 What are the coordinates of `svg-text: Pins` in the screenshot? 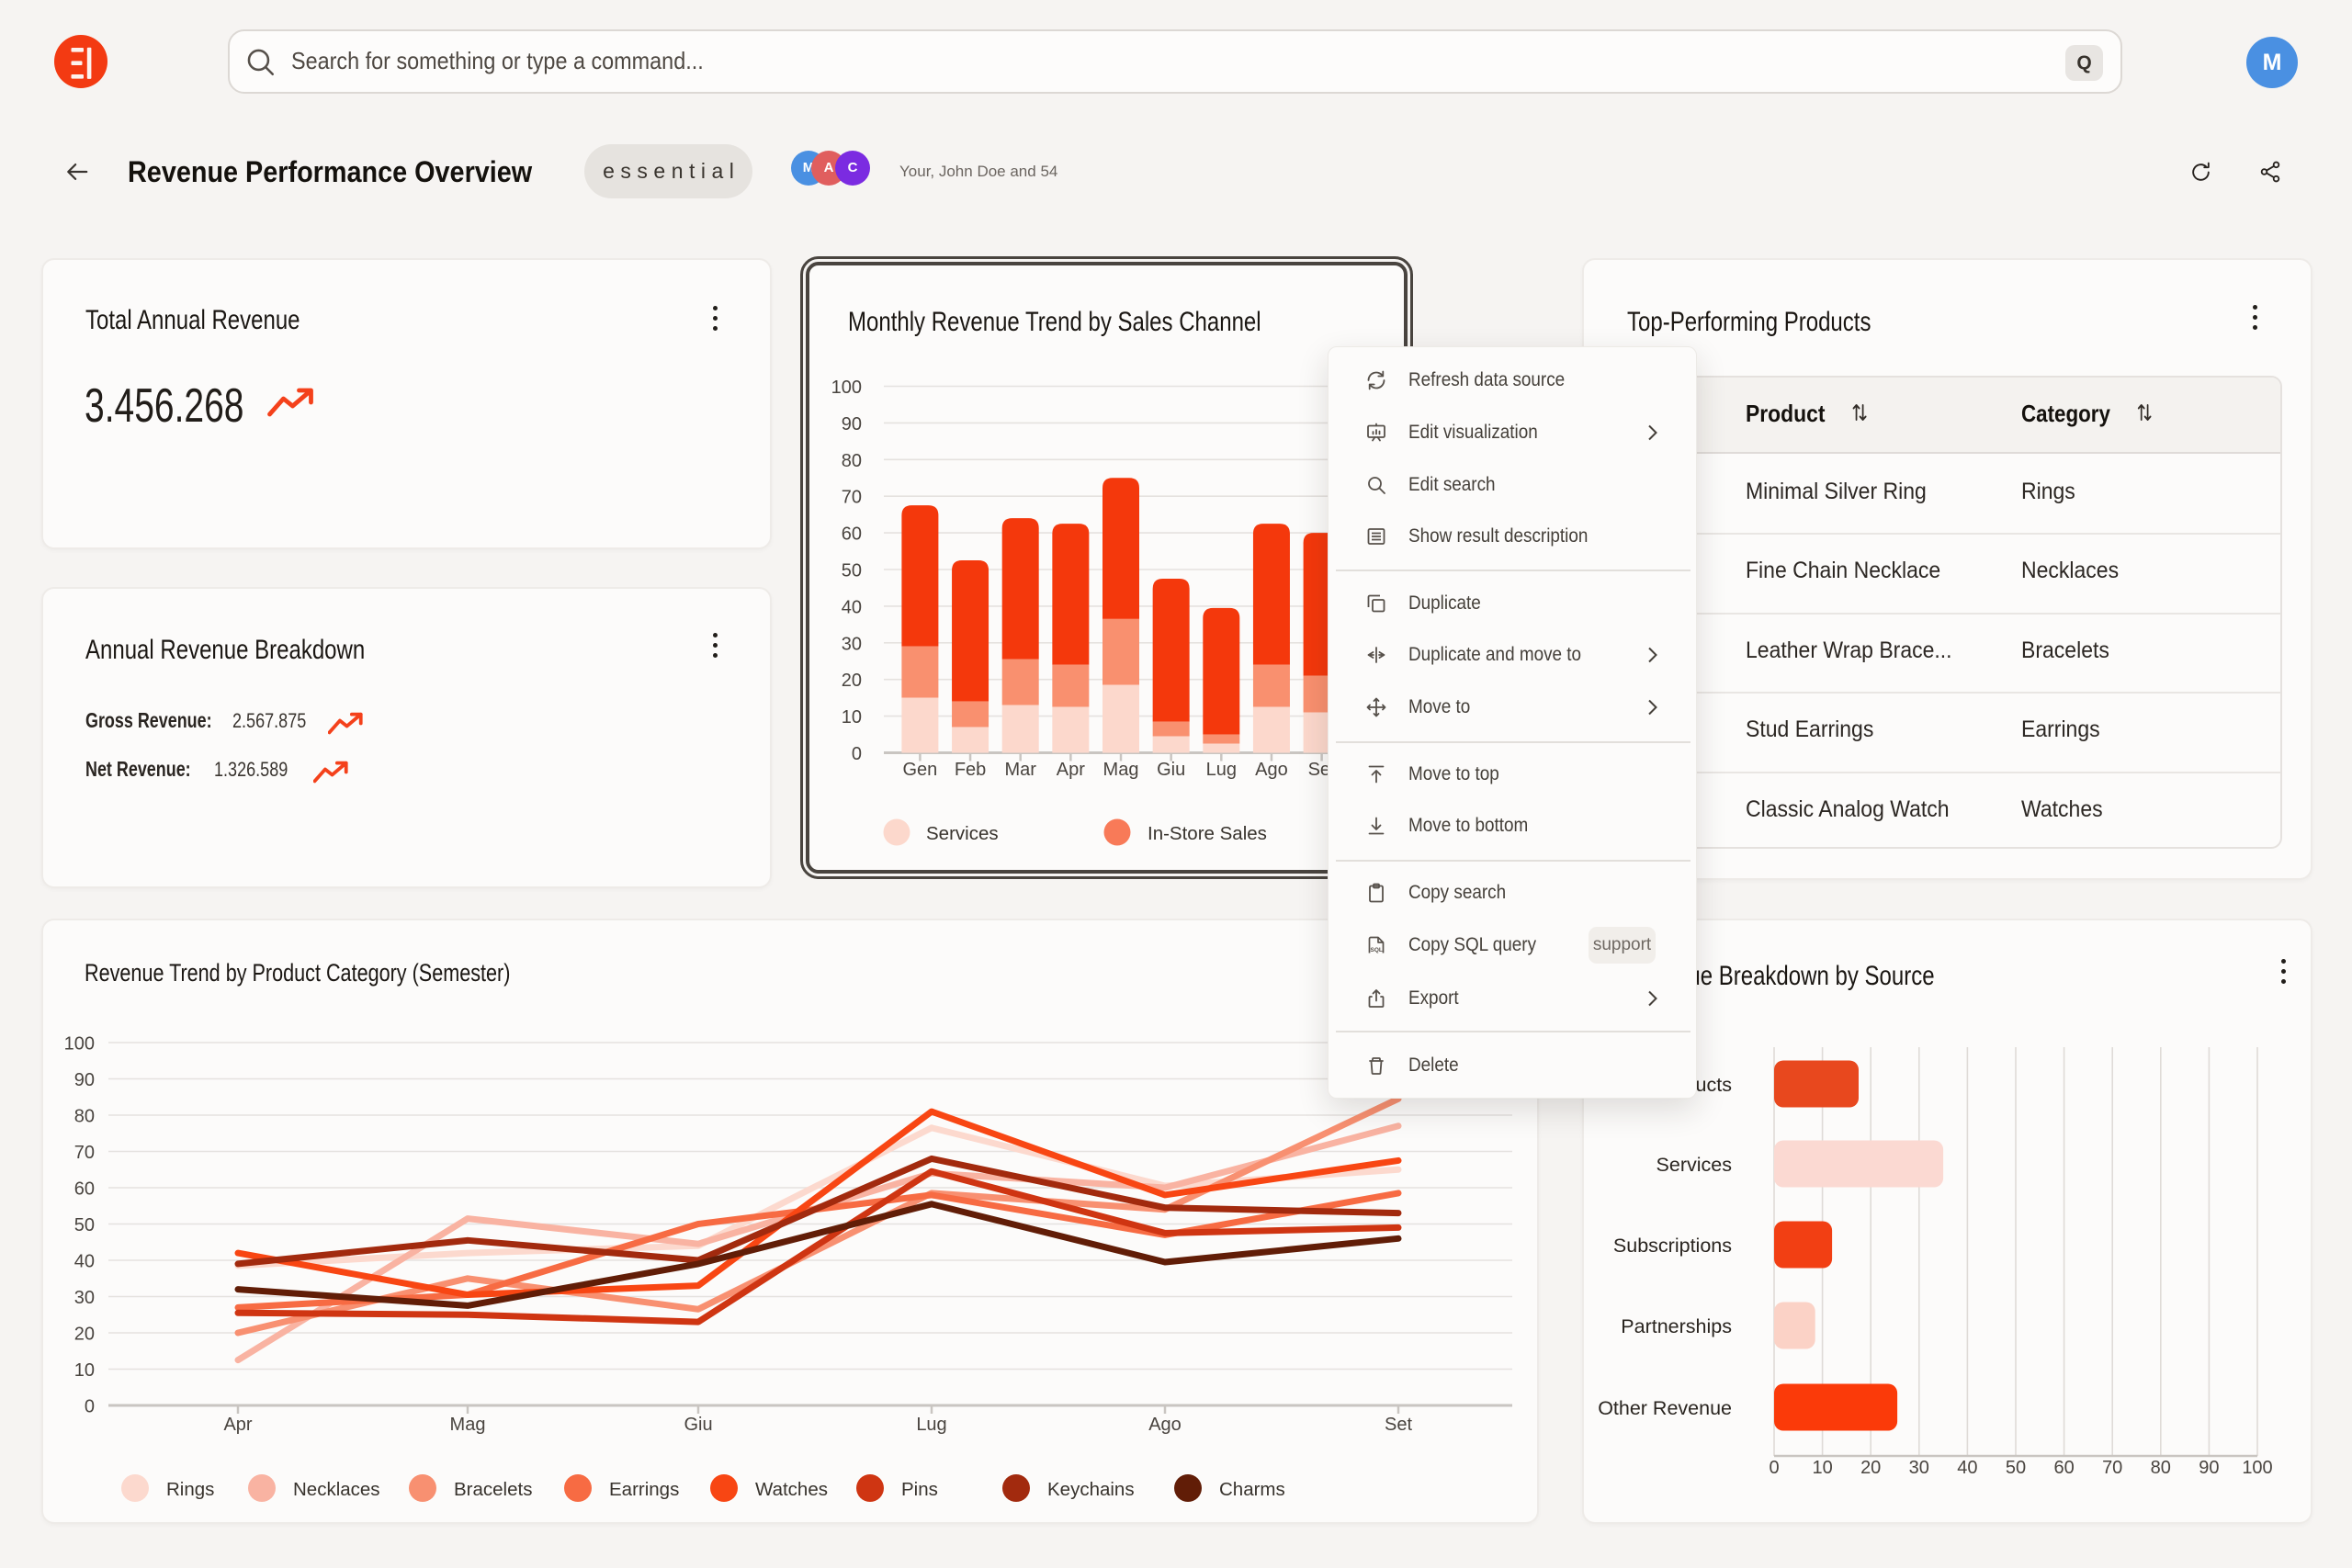 It's located at (919, 1489).